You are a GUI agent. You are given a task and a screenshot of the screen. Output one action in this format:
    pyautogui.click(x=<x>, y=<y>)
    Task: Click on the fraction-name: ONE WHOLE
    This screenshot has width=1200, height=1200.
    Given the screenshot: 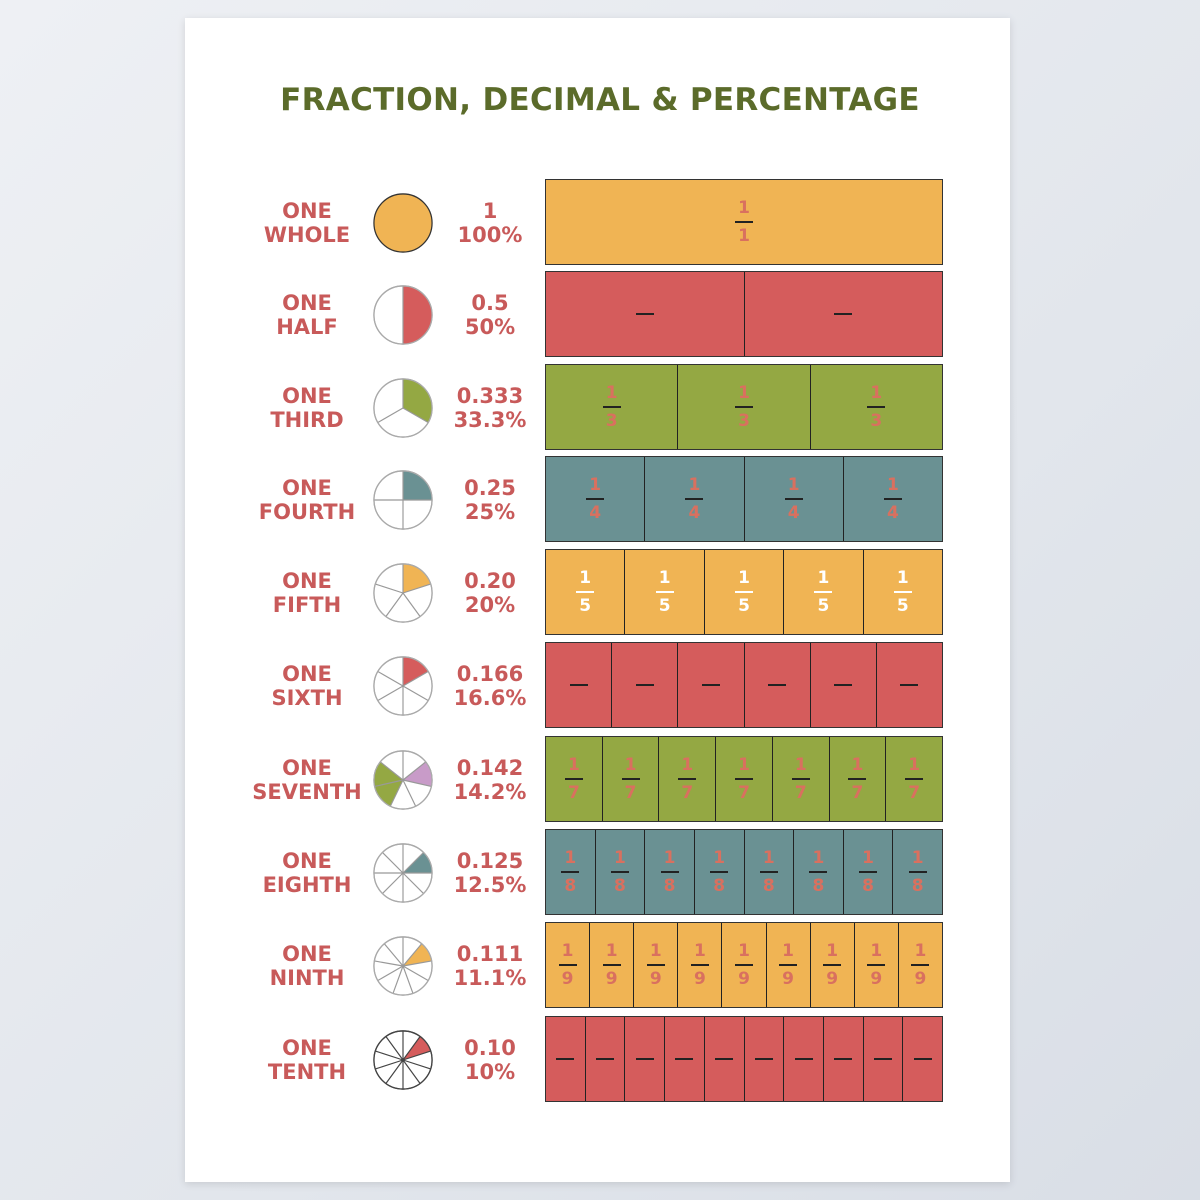 What is the action you would take?
    pyautogui.click(x=307, y=223)
    